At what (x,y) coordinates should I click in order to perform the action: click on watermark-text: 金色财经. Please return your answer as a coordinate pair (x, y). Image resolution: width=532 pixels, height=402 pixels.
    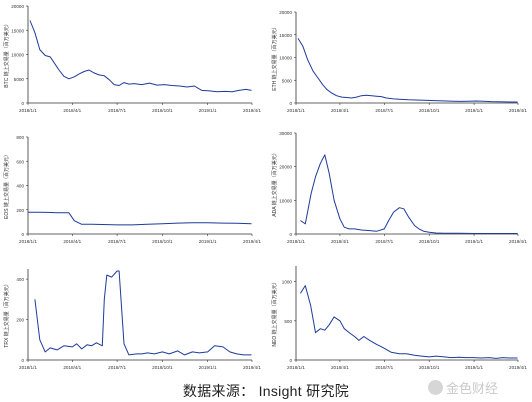
    Looking at the image, I should click on (472, 388).